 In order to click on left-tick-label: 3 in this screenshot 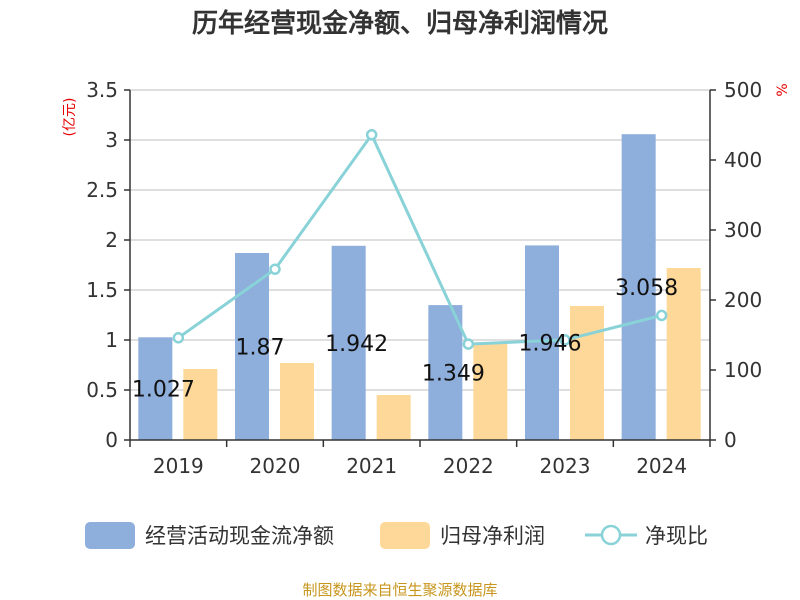, I will do `click(111, 140)`.